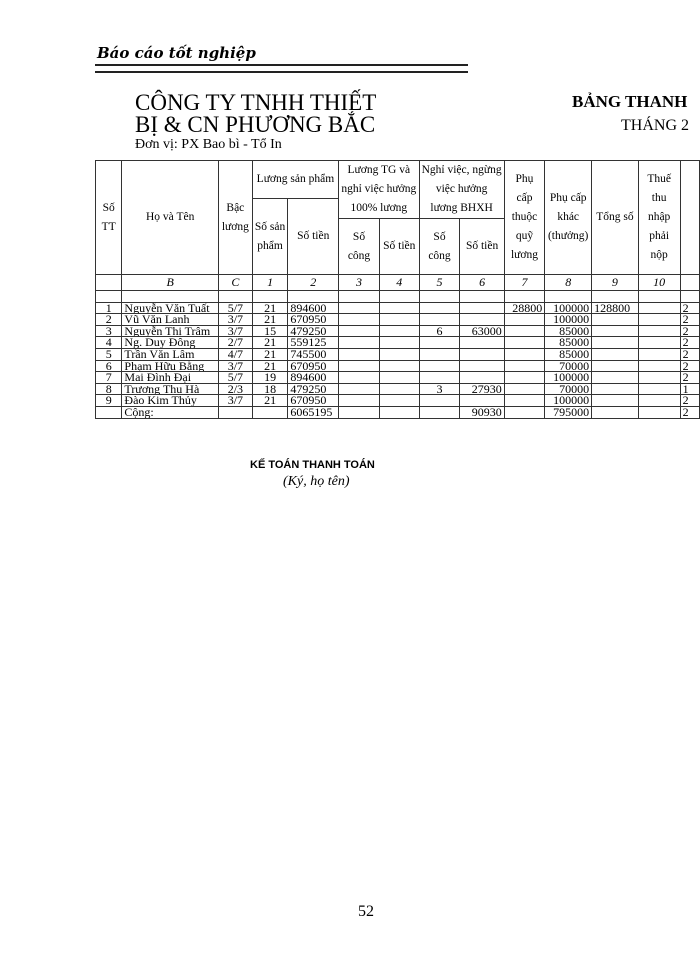 The width and height of the screenshot is (700, 960). Describe the element at coordinates (170, 217) in the screenshot. I see `header-name: Họ và Tên` at that location.